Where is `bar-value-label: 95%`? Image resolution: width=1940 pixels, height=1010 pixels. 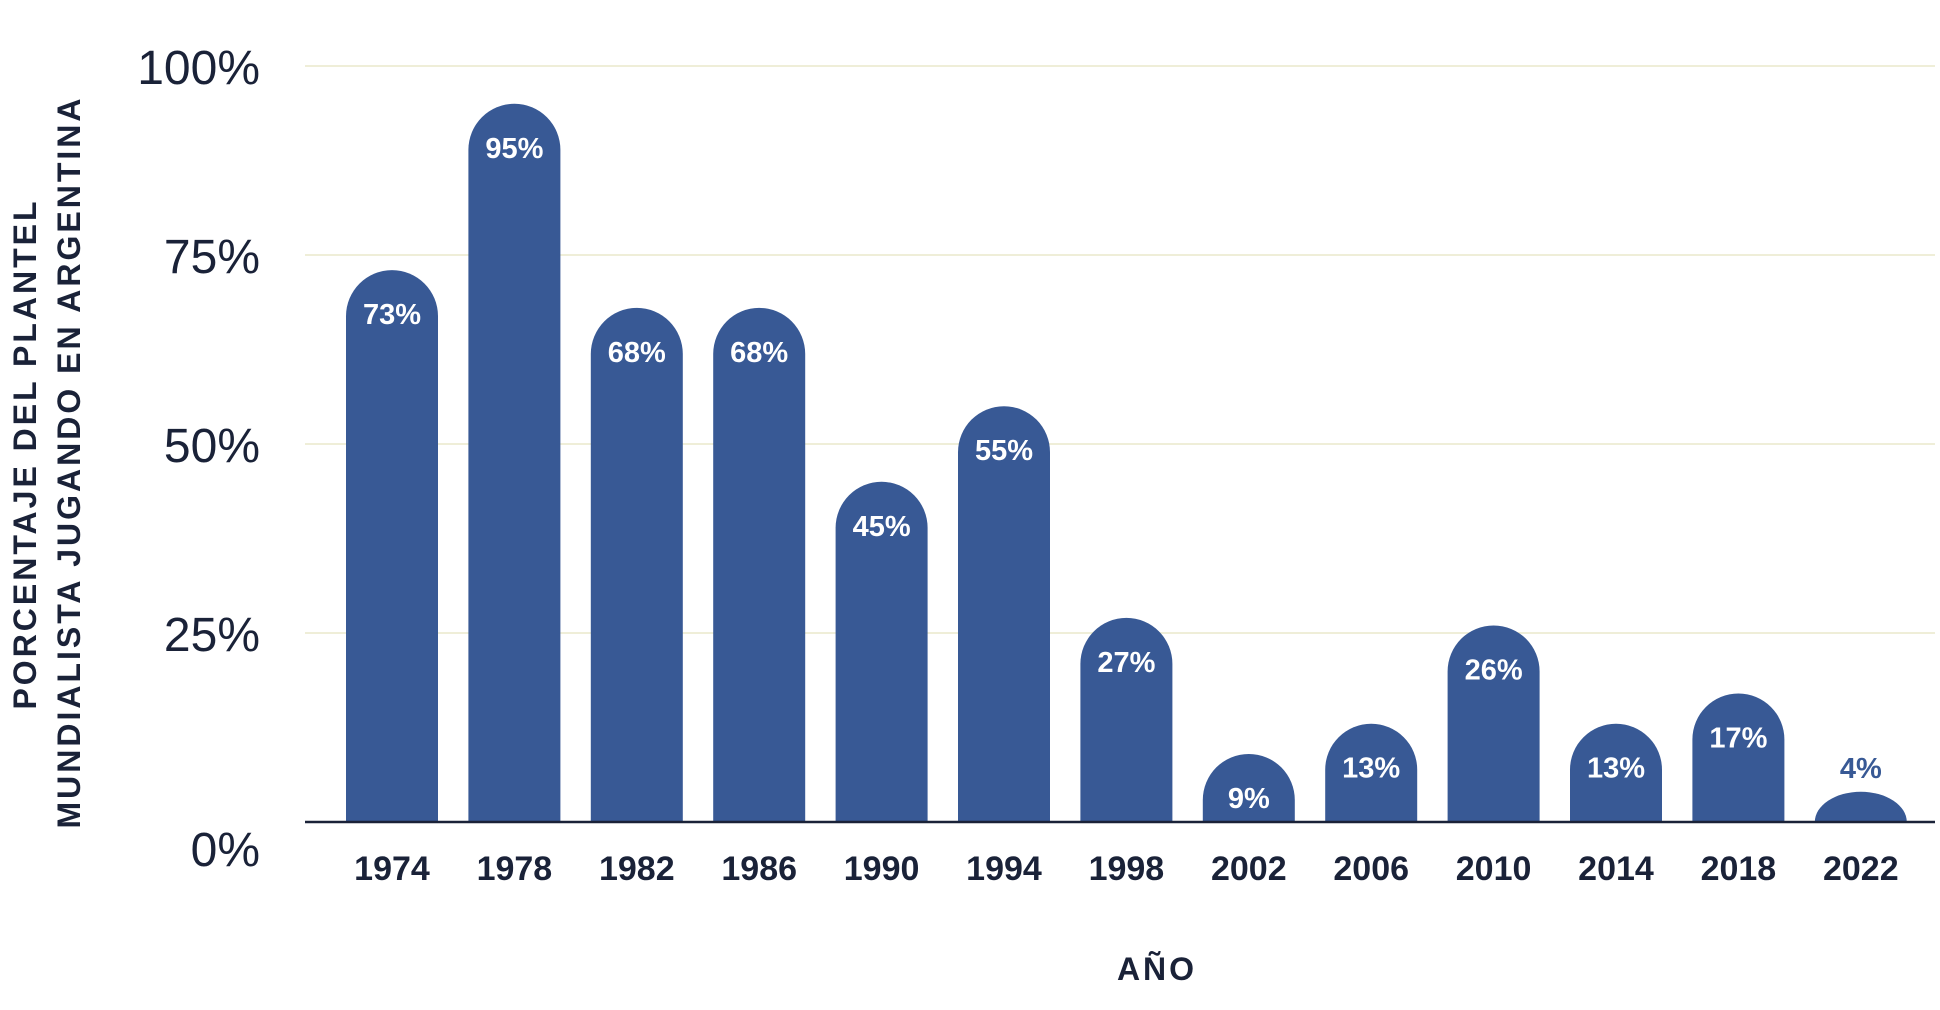 bar-value-label: 95% is located at coordinates (514, 149).